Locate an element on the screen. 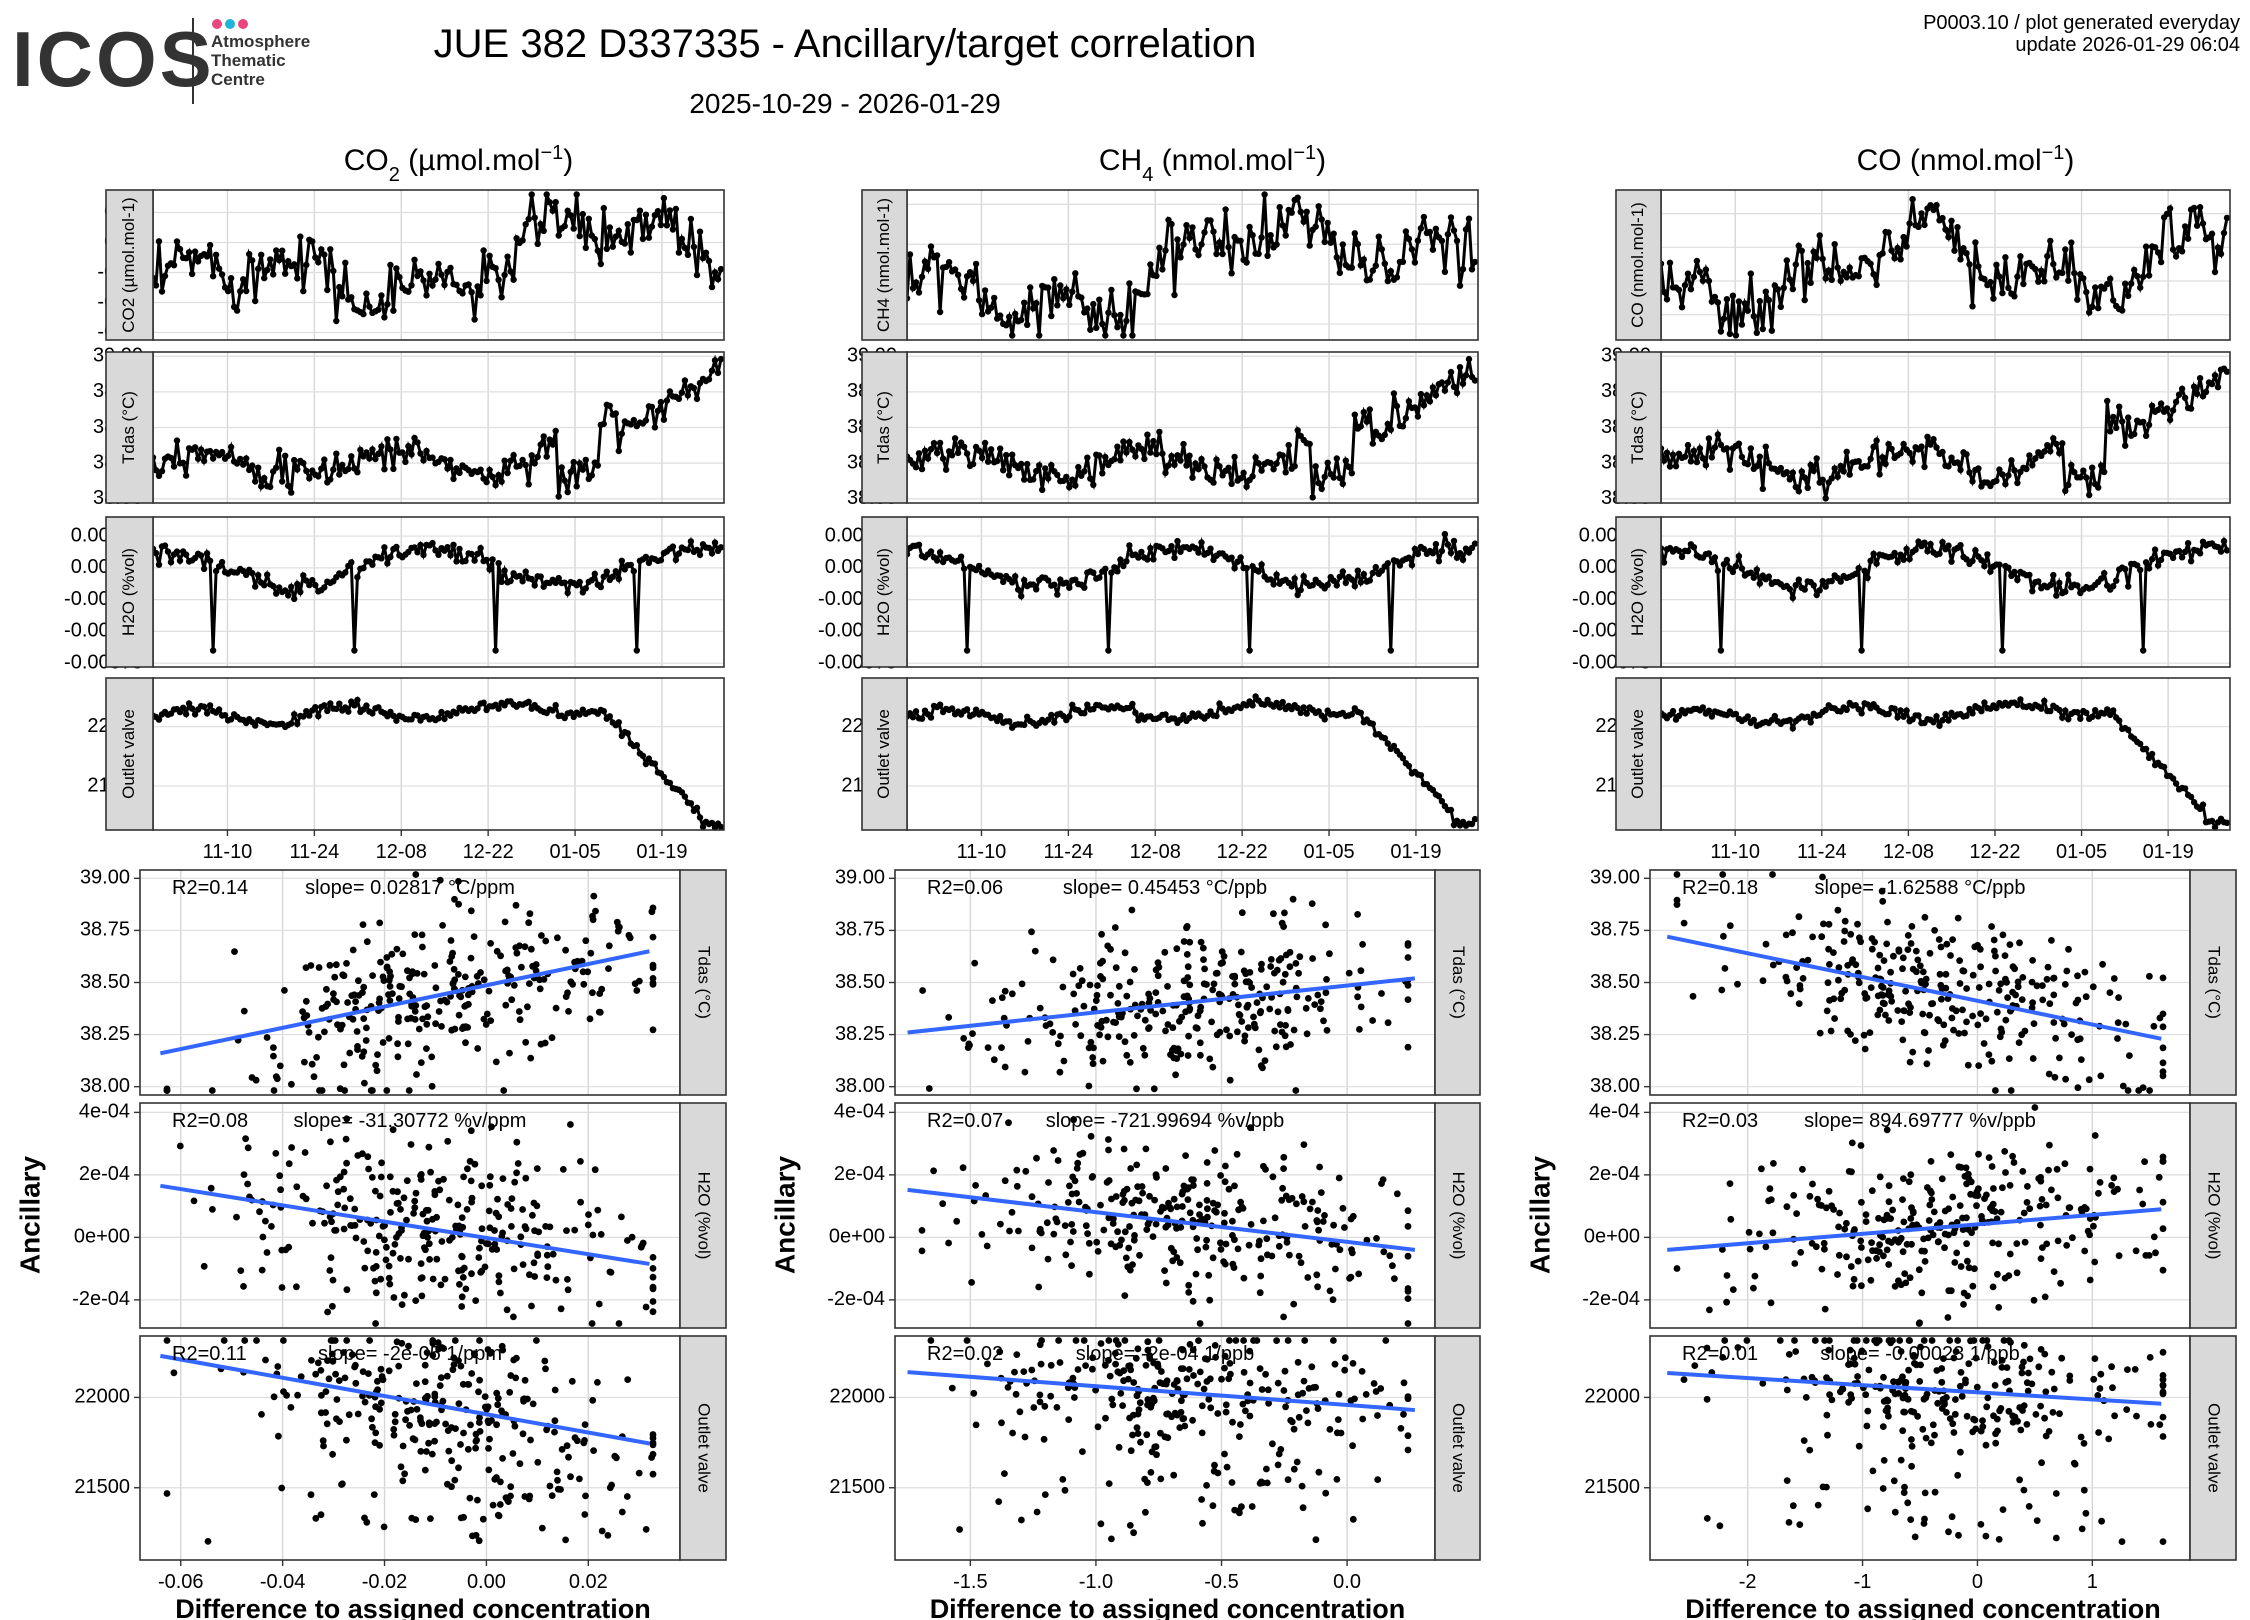 The image size is (2250, 1620). ts-co2-valve-x-tick-label: 12-08 is located at coordinates (401, 852).